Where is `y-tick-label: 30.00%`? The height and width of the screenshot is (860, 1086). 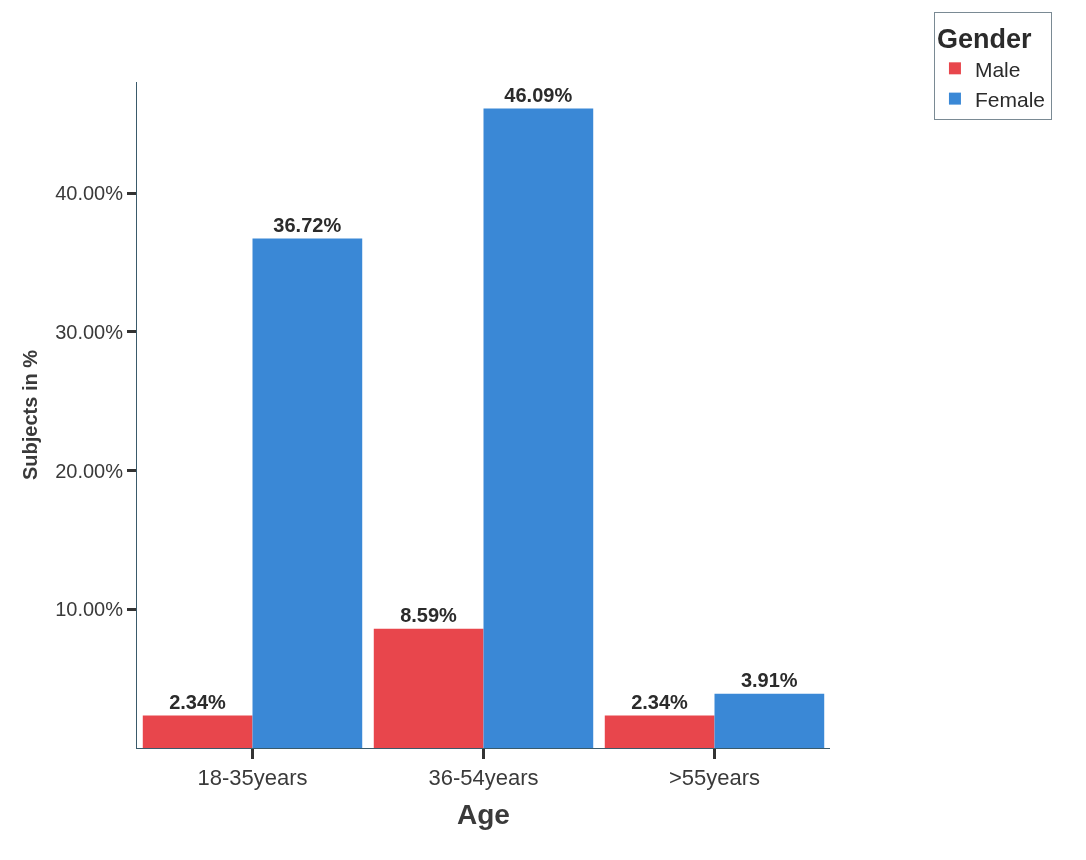
y-tick-label: 30.00% is located at coordinates (89, 331).